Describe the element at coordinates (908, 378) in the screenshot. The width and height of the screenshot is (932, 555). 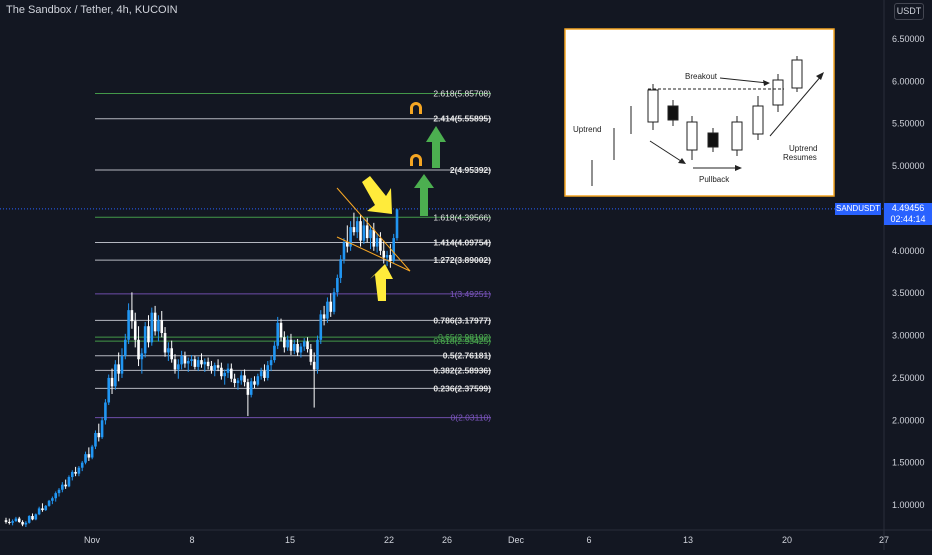
I see `price-axis-tick: 2.50000` at that location.